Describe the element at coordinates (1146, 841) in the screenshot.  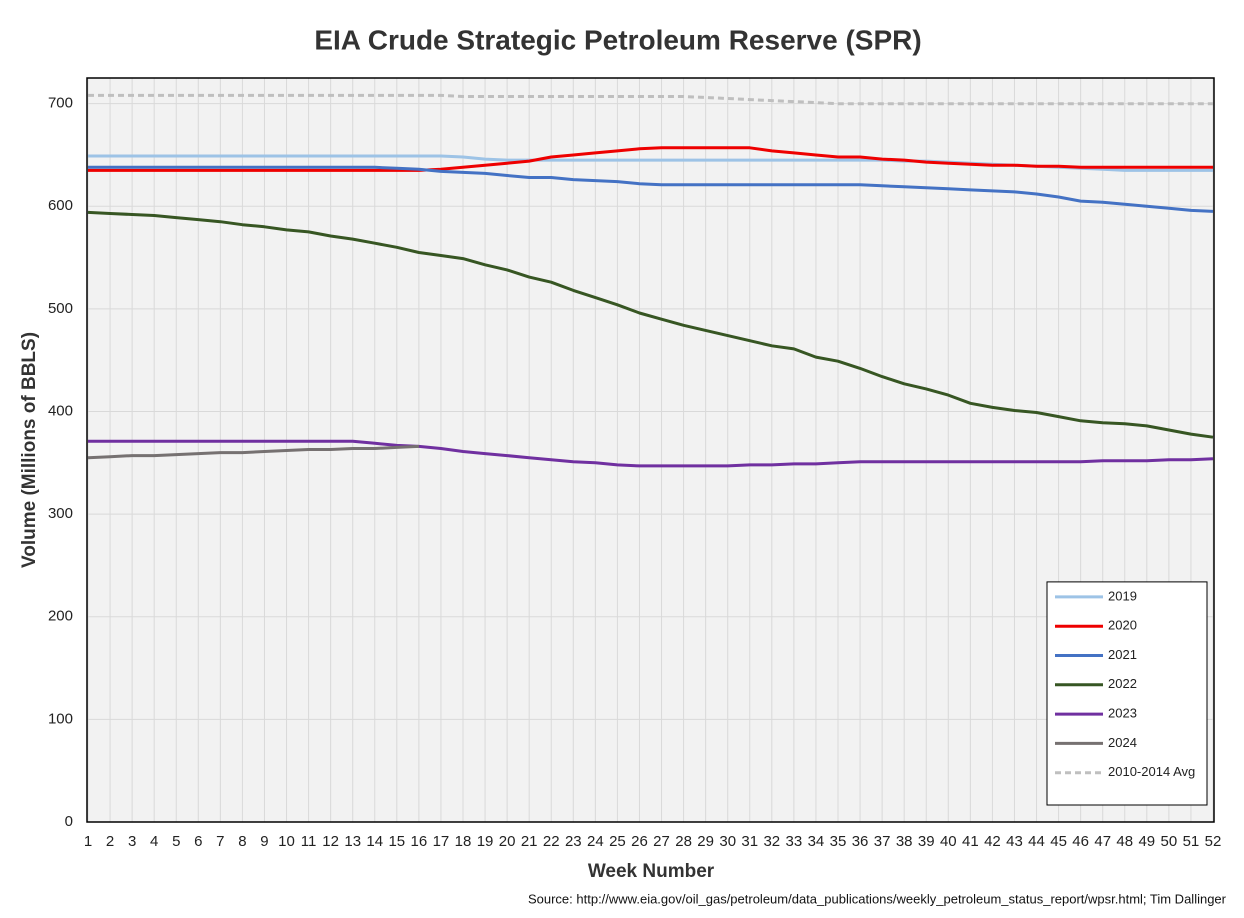
I see `x-tick-label: 49` at that location.